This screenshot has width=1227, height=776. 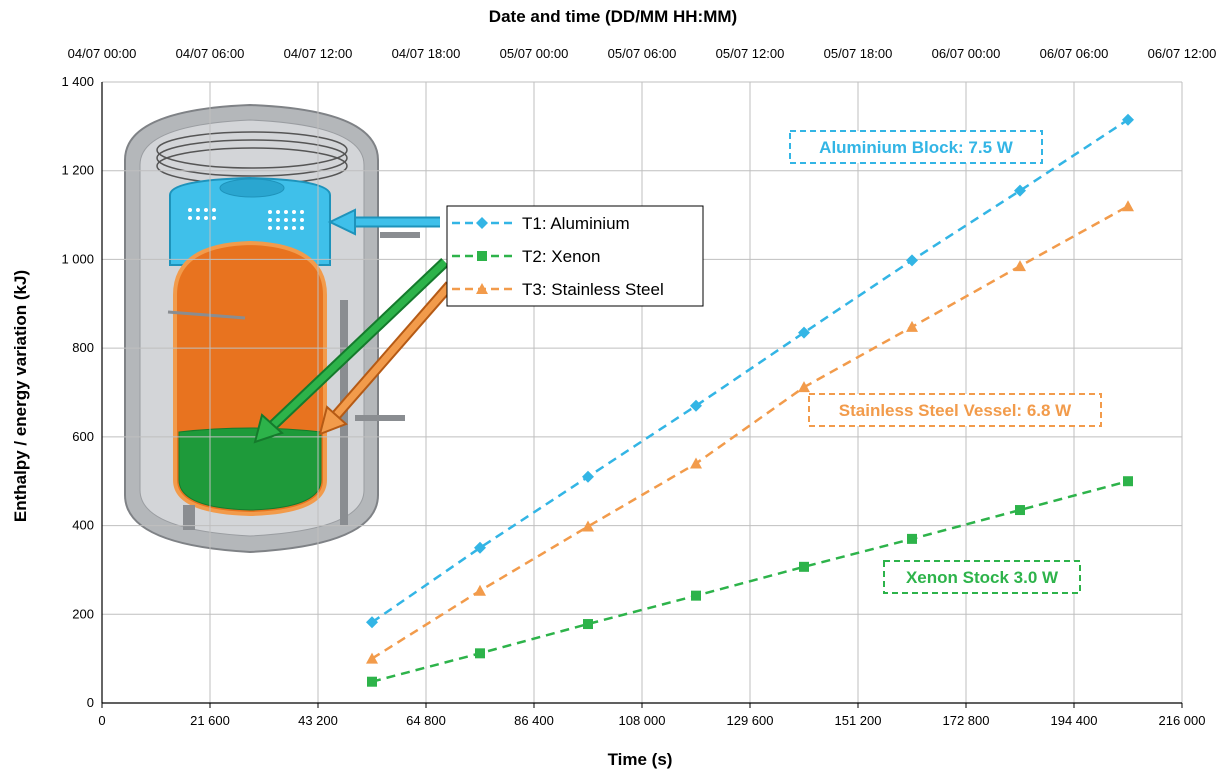 What do you see at coordinates (268, 428) in the screenshot?
I see `arrow-xenon-head` at bounding box center [268, 428].